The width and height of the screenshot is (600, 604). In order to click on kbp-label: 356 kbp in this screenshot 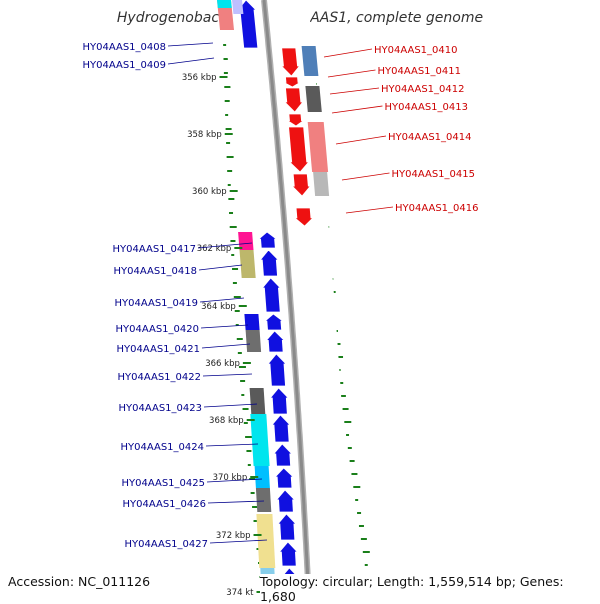, I will do `click(199, 78)`.